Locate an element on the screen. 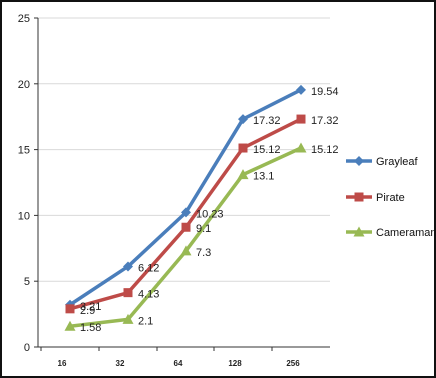  legend-label-pirate: Pirate is located at coordinates (390, 198).